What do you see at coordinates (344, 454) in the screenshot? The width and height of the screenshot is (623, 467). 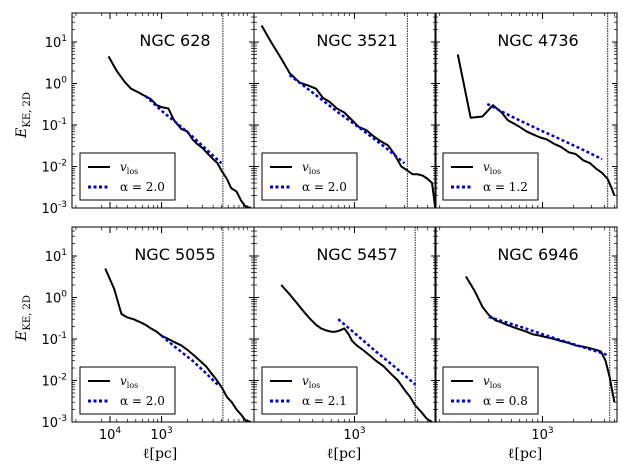 I see `x-axis-label-middle: ℓ[pc]` at bounding box center [344, 454].